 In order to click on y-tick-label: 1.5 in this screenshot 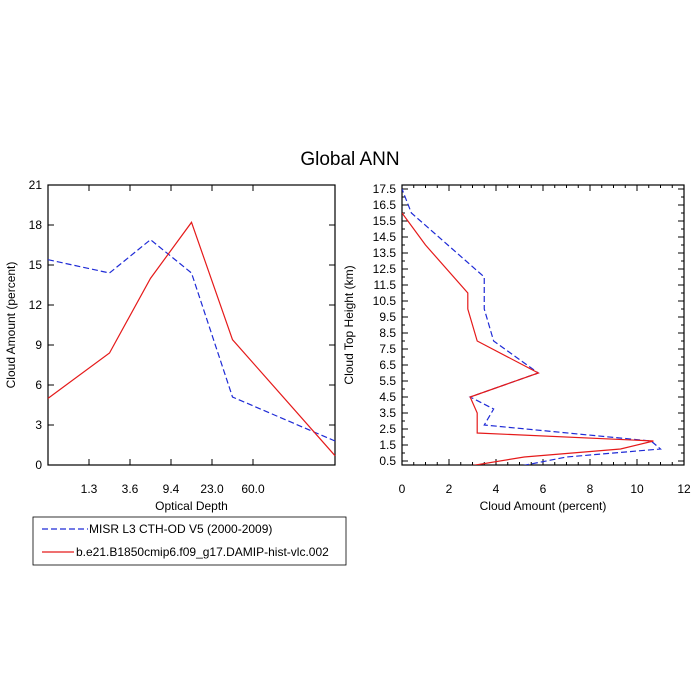, I will do `click(387, 445)`.